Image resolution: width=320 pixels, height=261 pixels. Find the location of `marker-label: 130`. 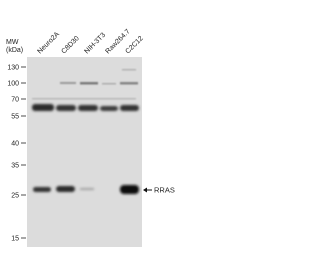

marker-label: 130 is located at coordinates (13, 68).